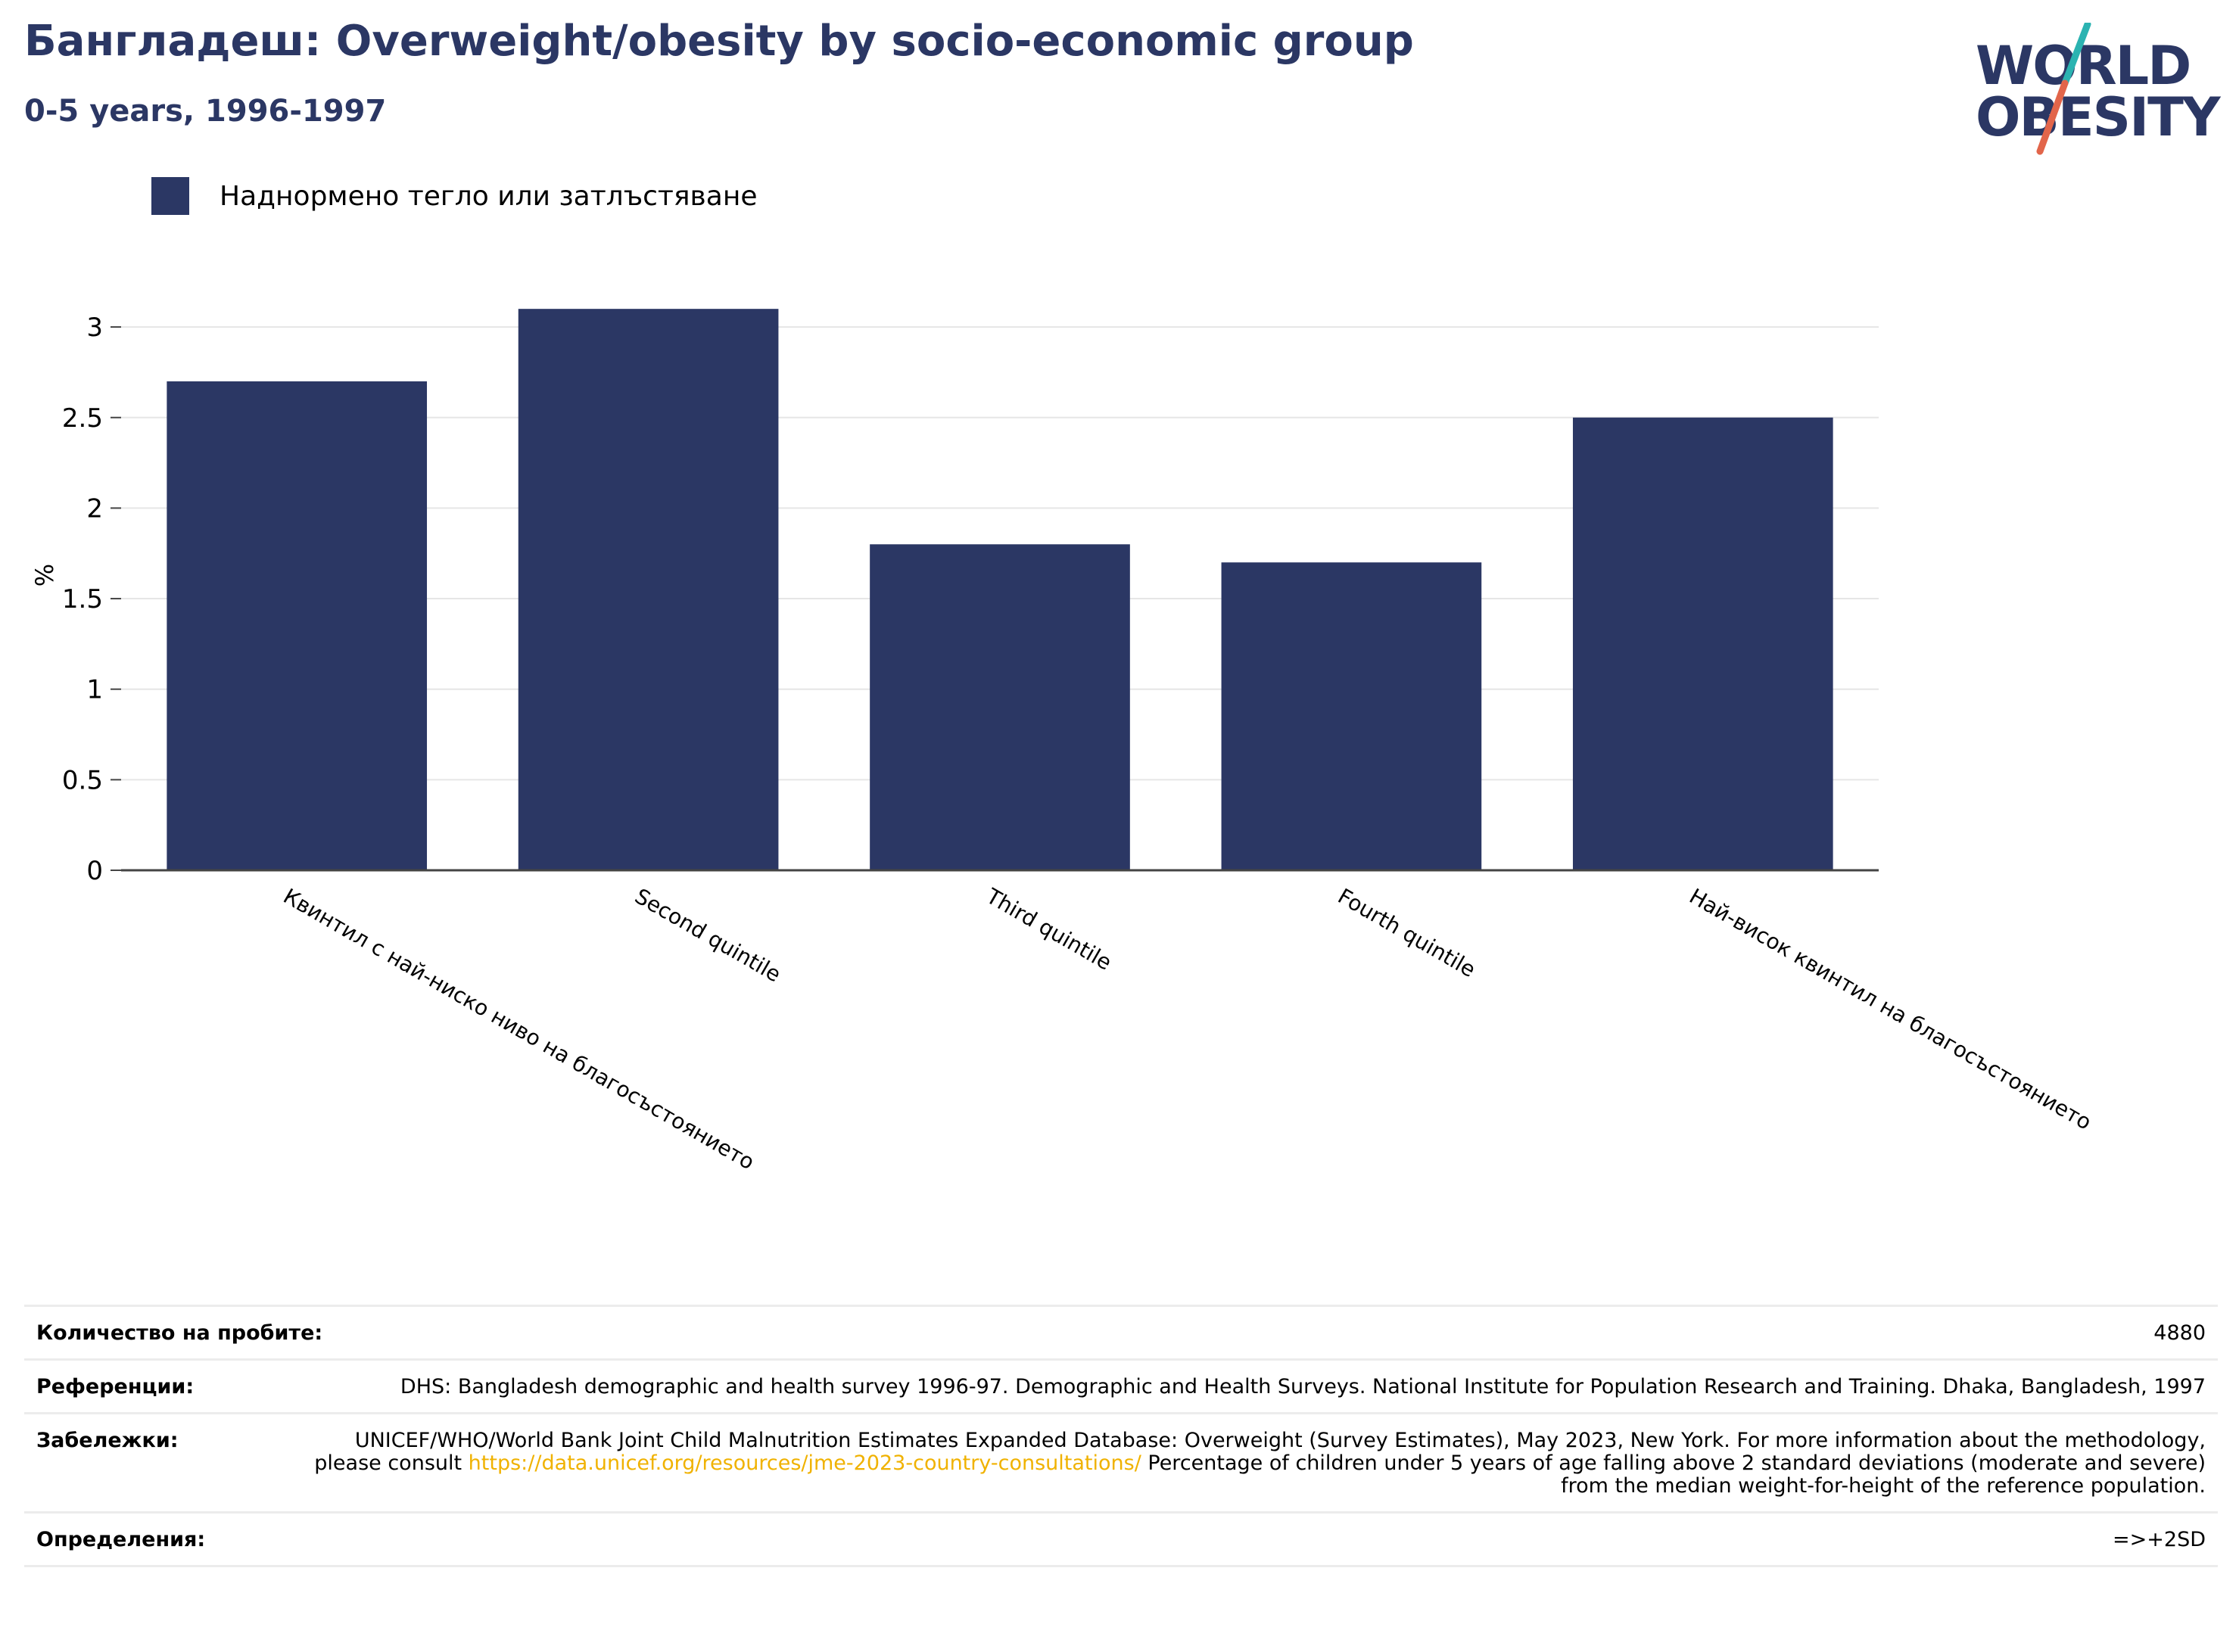 The image size is (2239, 1652). I want to click on sample-size-label: Количество на пробите:, so click(180, 1333).